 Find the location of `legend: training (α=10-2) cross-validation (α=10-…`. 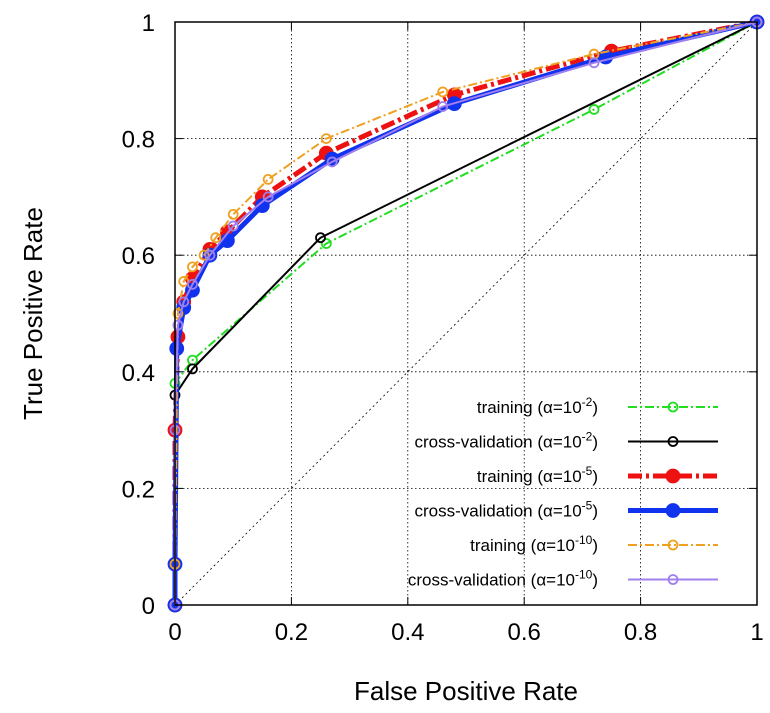

legend: training (α=10-2) cross-validation (α=10-… is located at coordinates (563, 492).